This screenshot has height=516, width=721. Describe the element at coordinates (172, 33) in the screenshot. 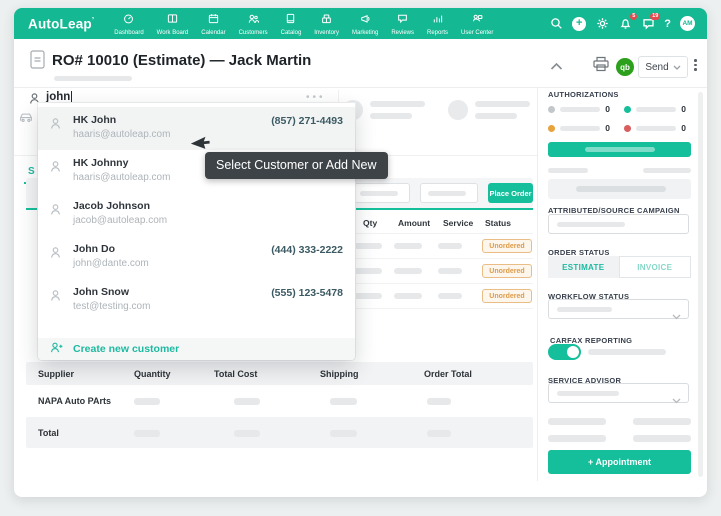

I see `nav-label: Work Board` at that location.